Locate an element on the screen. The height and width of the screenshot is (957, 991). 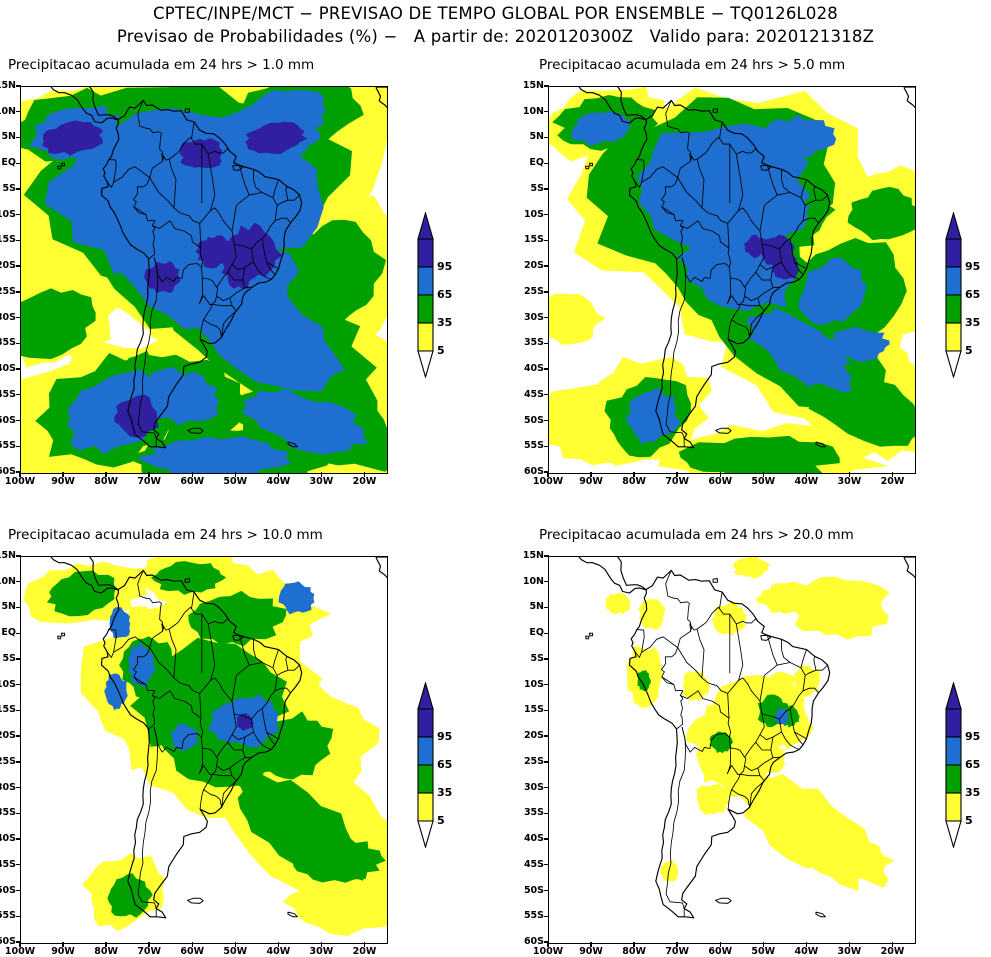
y-axis-tick-label: 20S is located at coordinates (533, 266).